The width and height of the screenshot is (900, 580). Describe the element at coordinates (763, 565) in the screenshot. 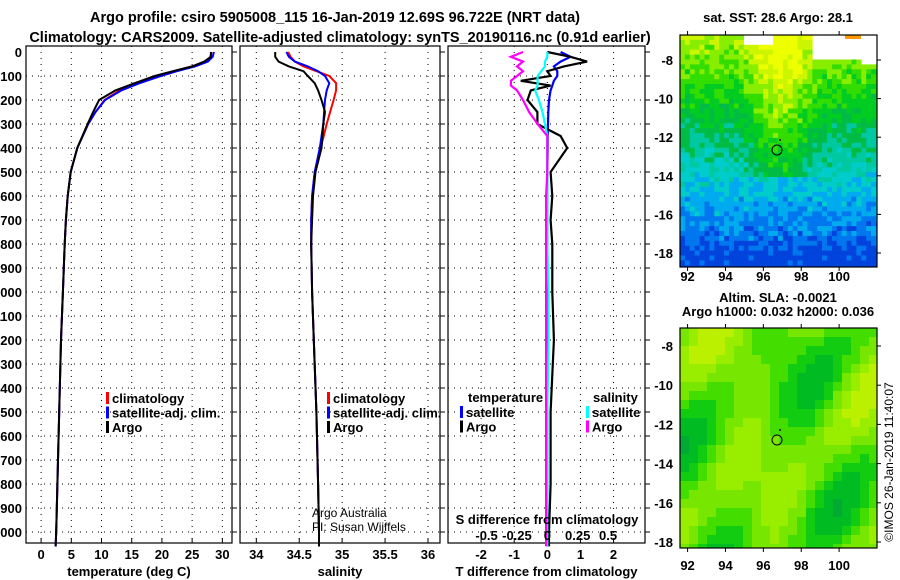

I see `lon-tick-label: 96` at that location.